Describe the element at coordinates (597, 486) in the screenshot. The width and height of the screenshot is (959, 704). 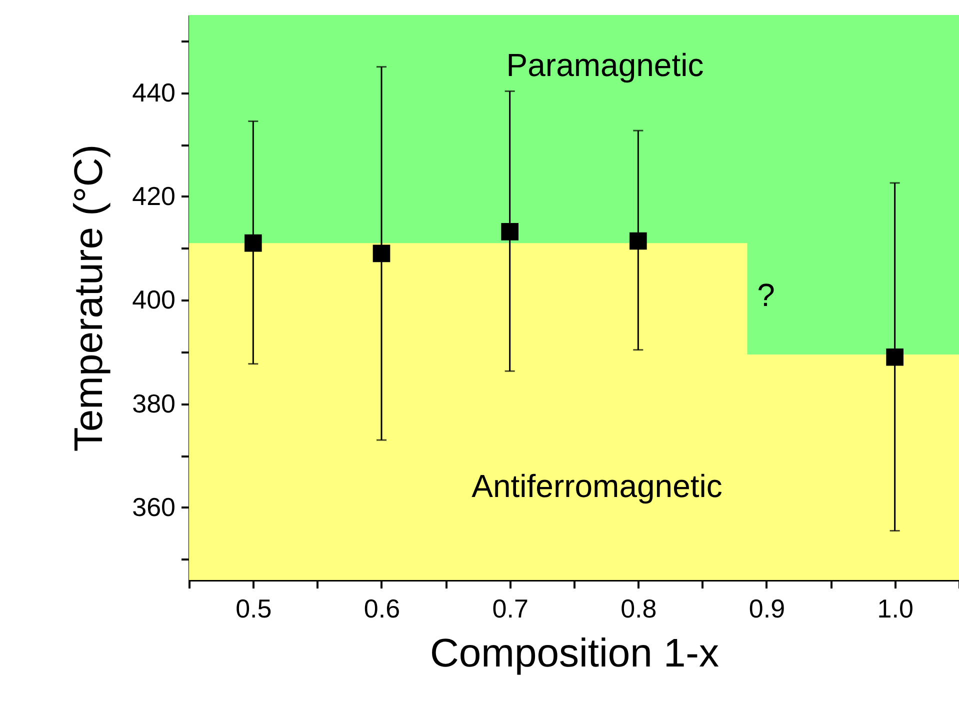
I see `annotation: Antiferromagnetic` at that location.